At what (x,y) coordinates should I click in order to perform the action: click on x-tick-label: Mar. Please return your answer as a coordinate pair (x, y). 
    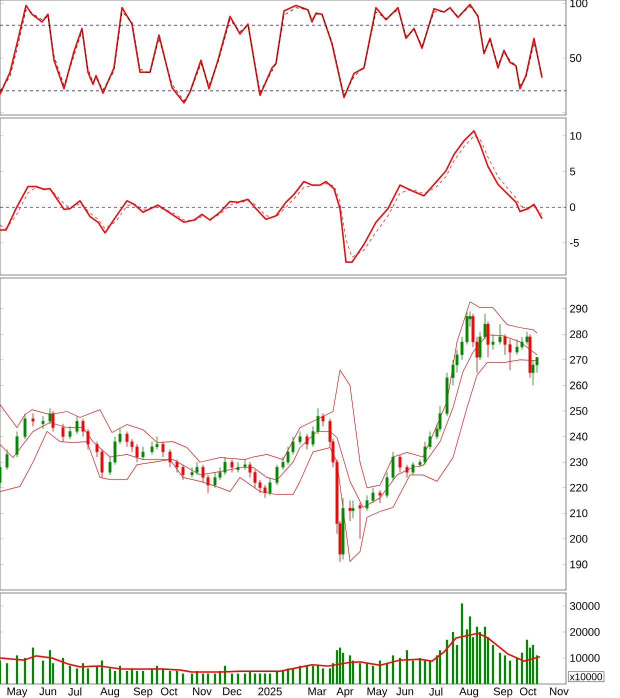
    Looking at the image, I should click on (317, 692).